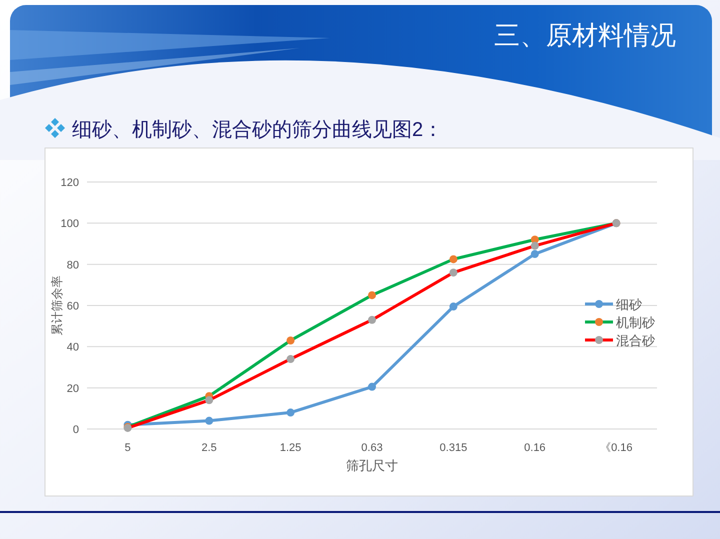  Describe the element at coordinates (585, 35) in the screenshot. I see `chart-title: 三、原材料情况` at that location.